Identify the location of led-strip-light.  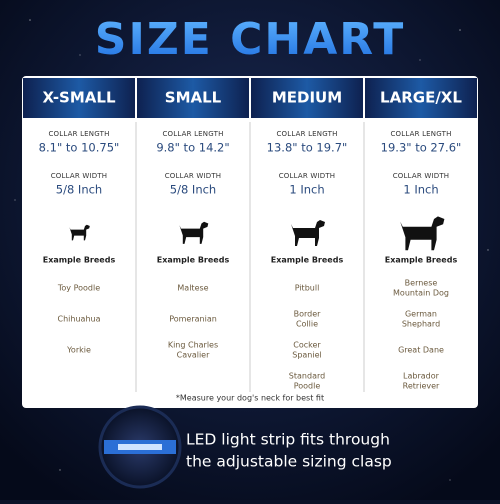
(140, 447).